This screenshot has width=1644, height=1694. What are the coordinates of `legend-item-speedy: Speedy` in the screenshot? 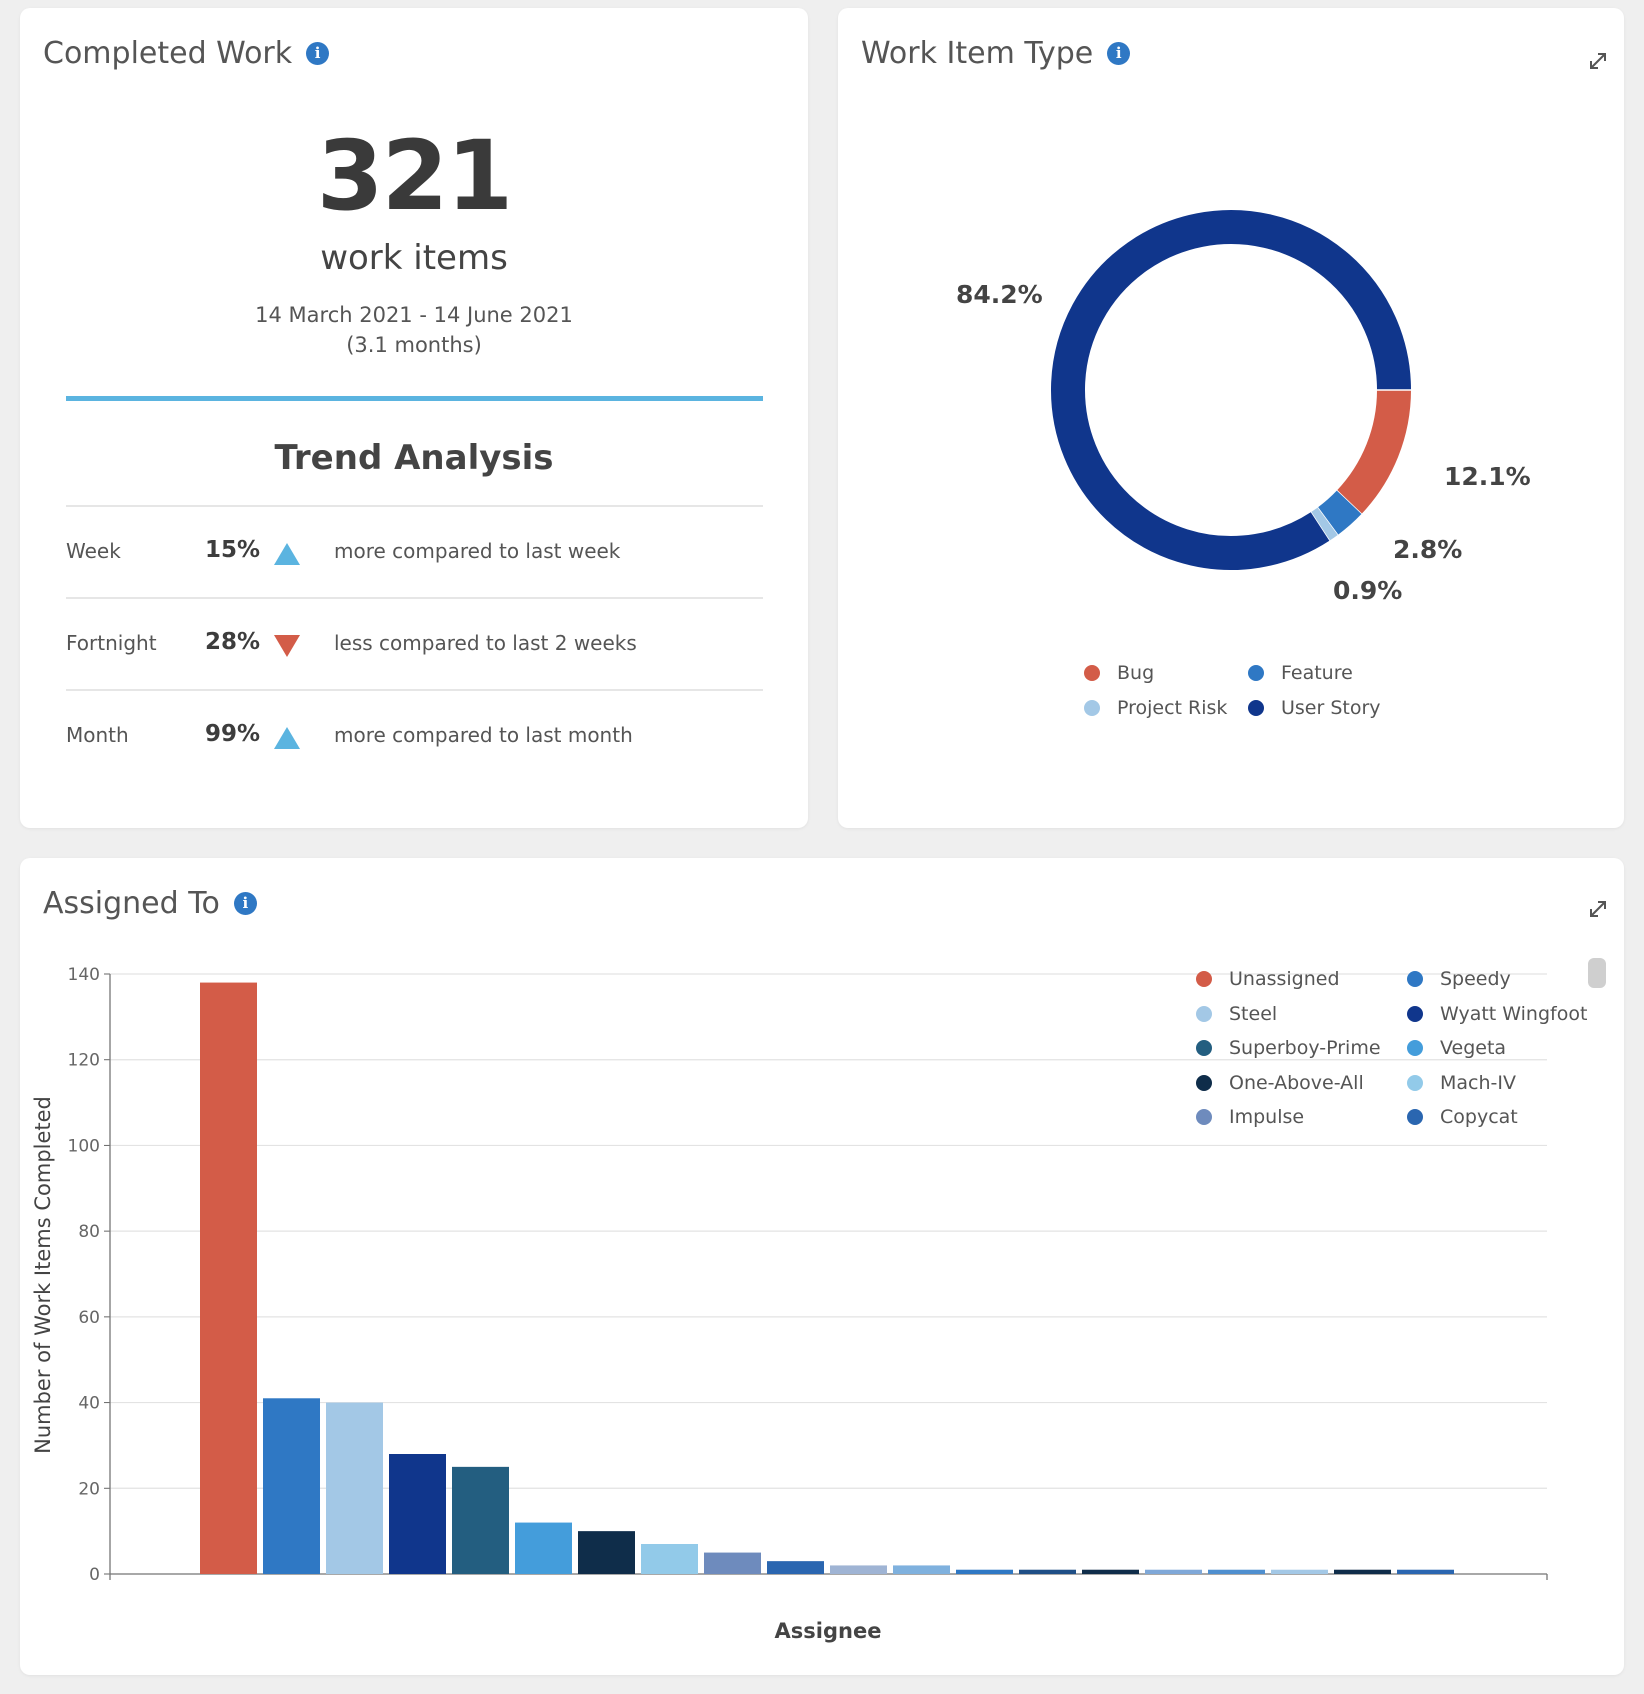 It's located at (1459, 979).